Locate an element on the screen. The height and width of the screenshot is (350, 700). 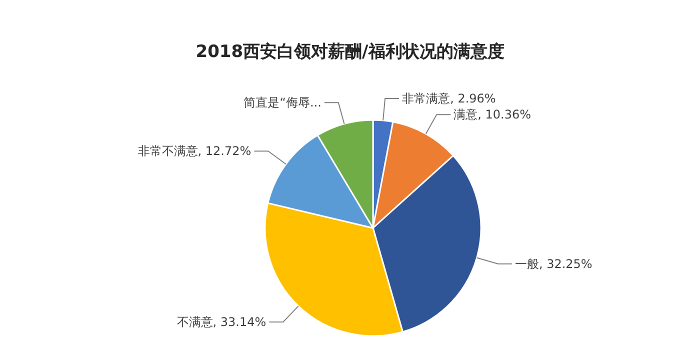
slice-label: 一般, 32.25% is located at coordinates (553, 263).